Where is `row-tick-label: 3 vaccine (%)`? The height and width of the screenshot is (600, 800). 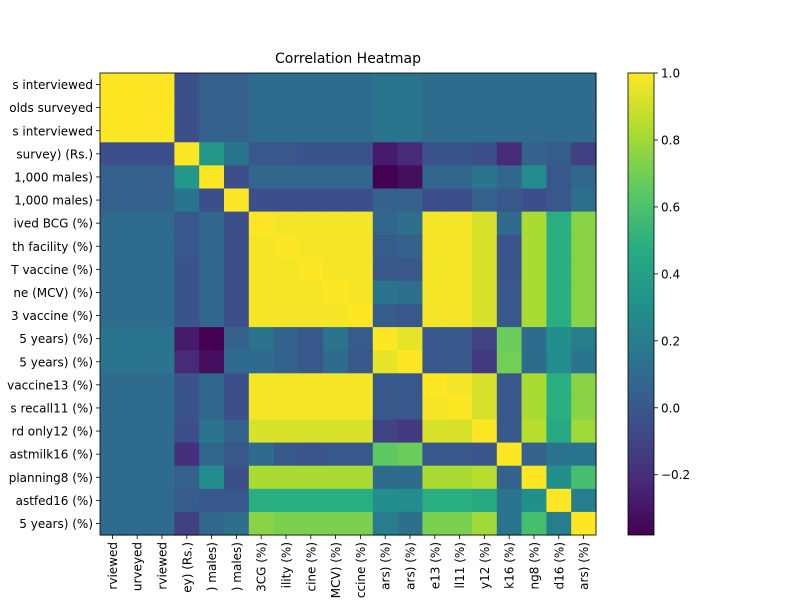
row-tick-label: 3 vaccine (%) is located at coordinates (52, 316).